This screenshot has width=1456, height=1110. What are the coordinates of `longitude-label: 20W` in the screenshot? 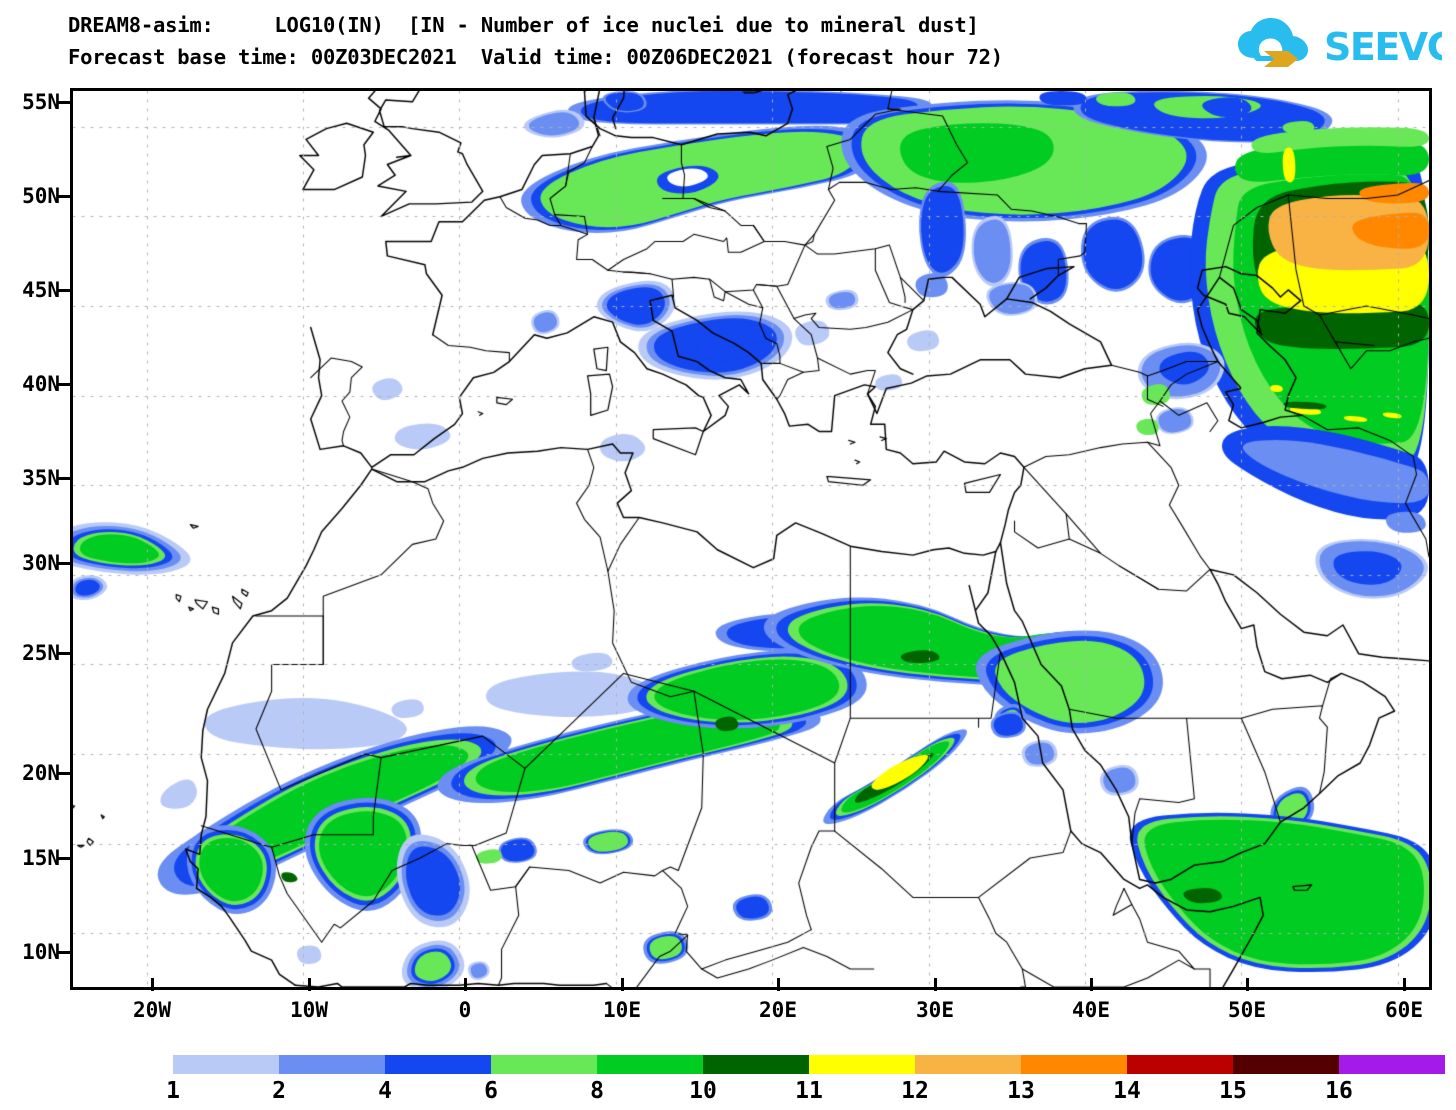 It's located at (152, 1010).